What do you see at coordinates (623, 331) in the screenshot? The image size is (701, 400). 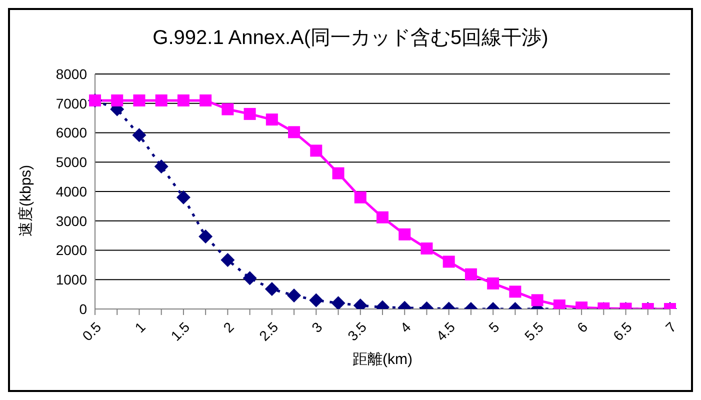 I see `x-tick-label: 6.5` at bounding box center [623, 331].